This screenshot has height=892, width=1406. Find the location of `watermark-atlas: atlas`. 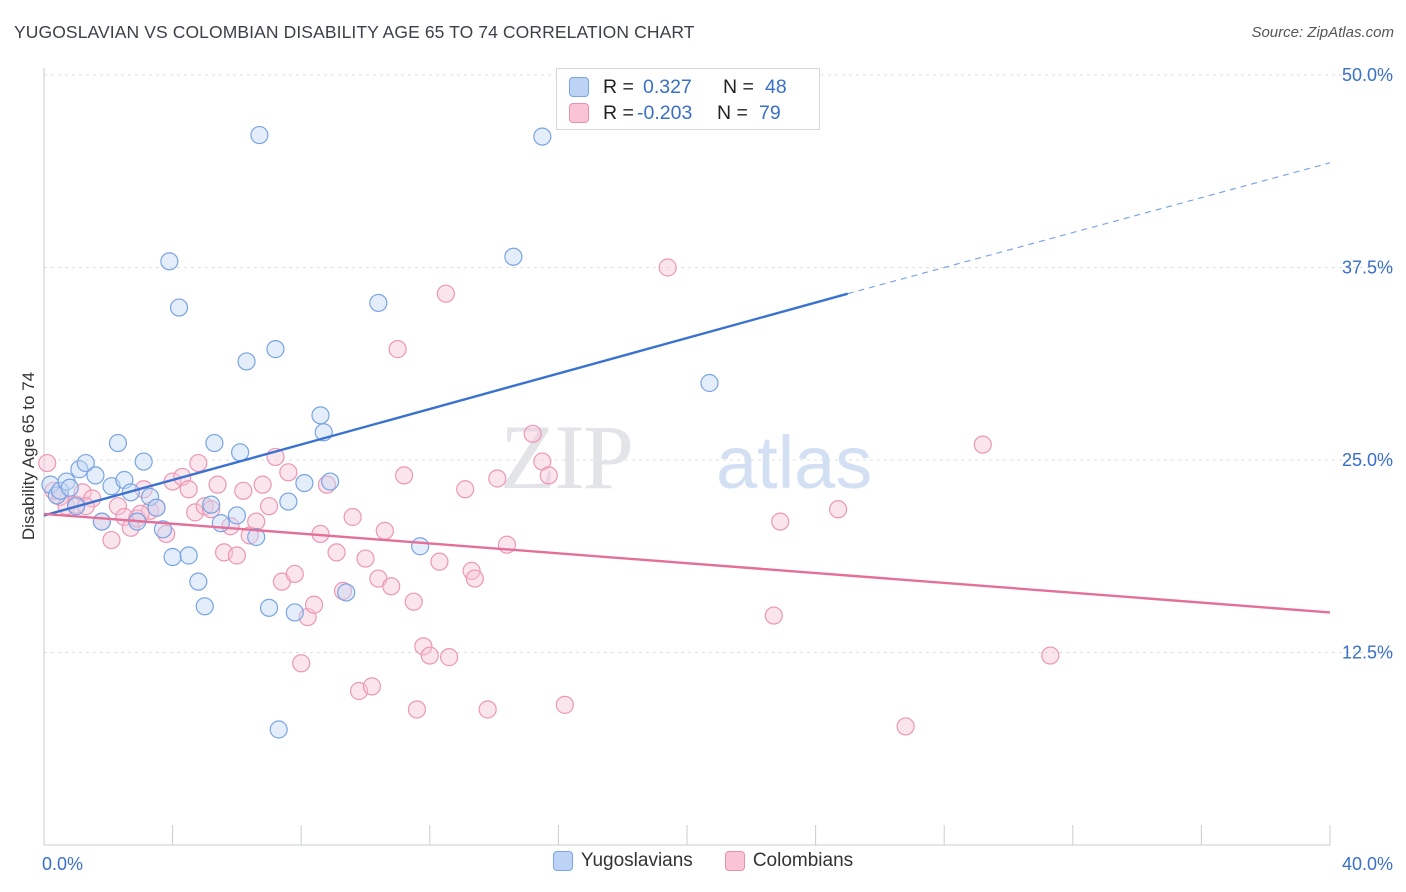

watermark-atlas: atlas is located at coordinates (794, 462).